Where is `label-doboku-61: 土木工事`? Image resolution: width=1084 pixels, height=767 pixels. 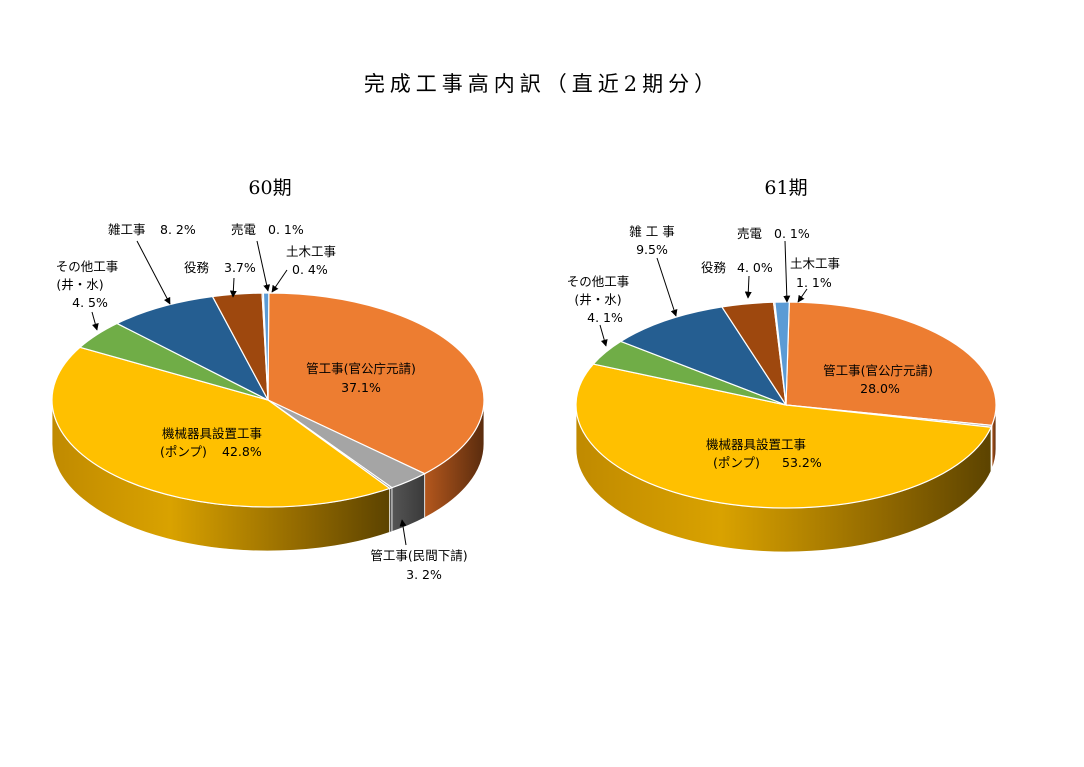 label-doboku-61: 土木工事 is located at coordinates (815, 263).